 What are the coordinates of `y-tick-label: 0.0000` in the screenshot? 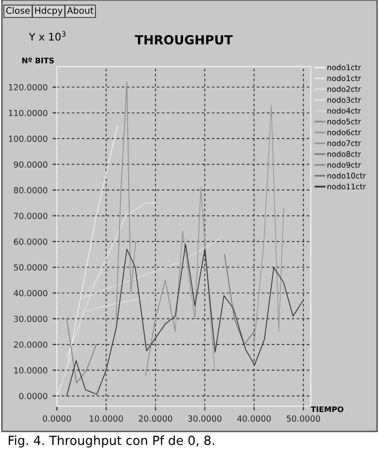 It's located at (33, 396).